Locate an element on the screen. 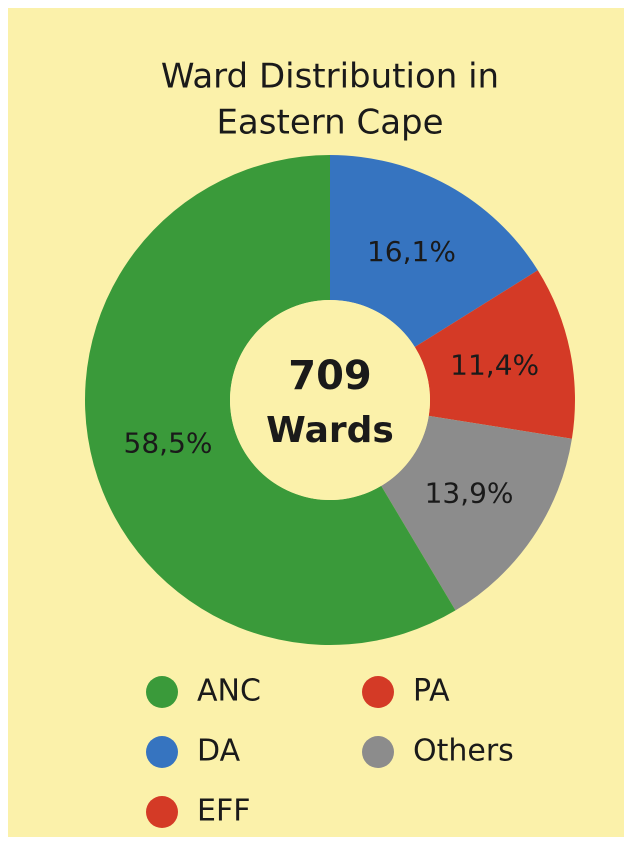 The image size is (632, 845). legend-label: PA is located at coordinates (431, 691).